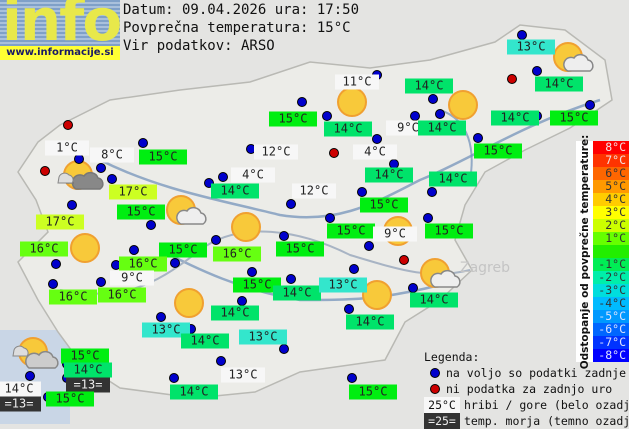 The image size is (629, 429). Describe the element at coordinates (237, 28) in the screenshot. I see `average-temperature: Povprečna temperatura: 15°C` at that location.